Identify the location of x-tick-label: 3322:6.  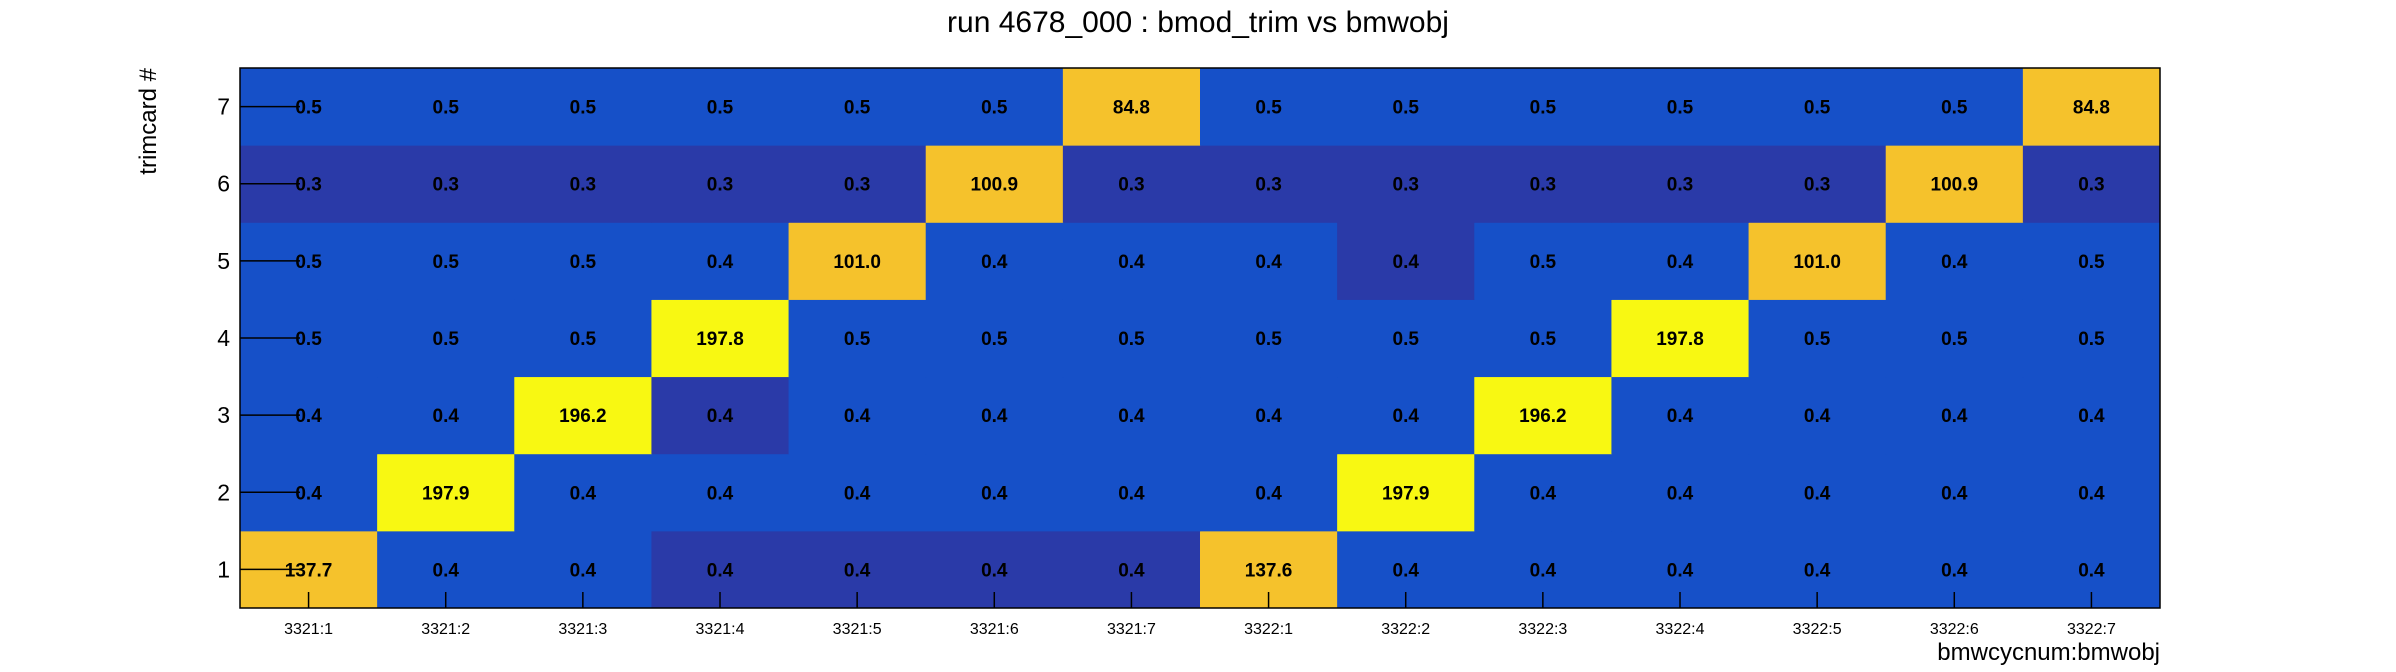
(1954, 629).